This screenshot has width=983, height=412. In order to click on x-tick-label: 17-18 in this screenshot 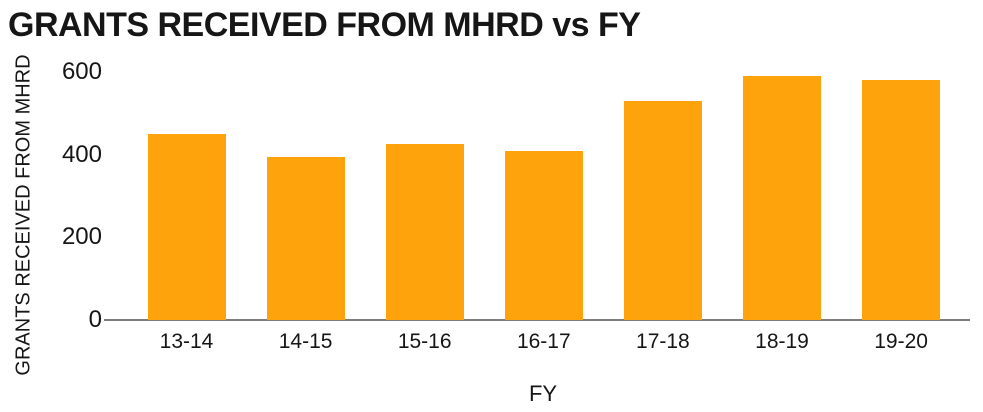, I will do `click(663, 341)`.